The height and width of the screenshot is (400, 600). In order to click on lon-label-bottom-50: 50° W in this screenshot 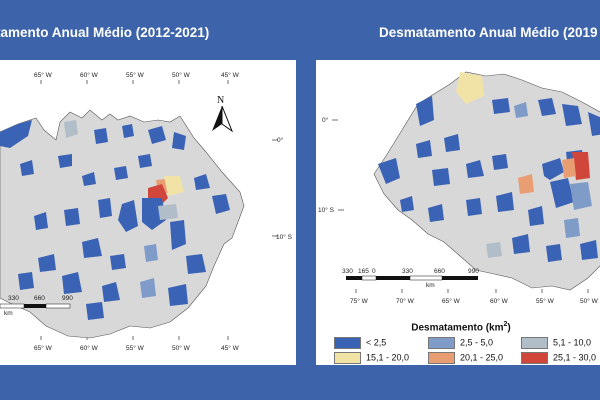, I will do `click(181, 348)`.